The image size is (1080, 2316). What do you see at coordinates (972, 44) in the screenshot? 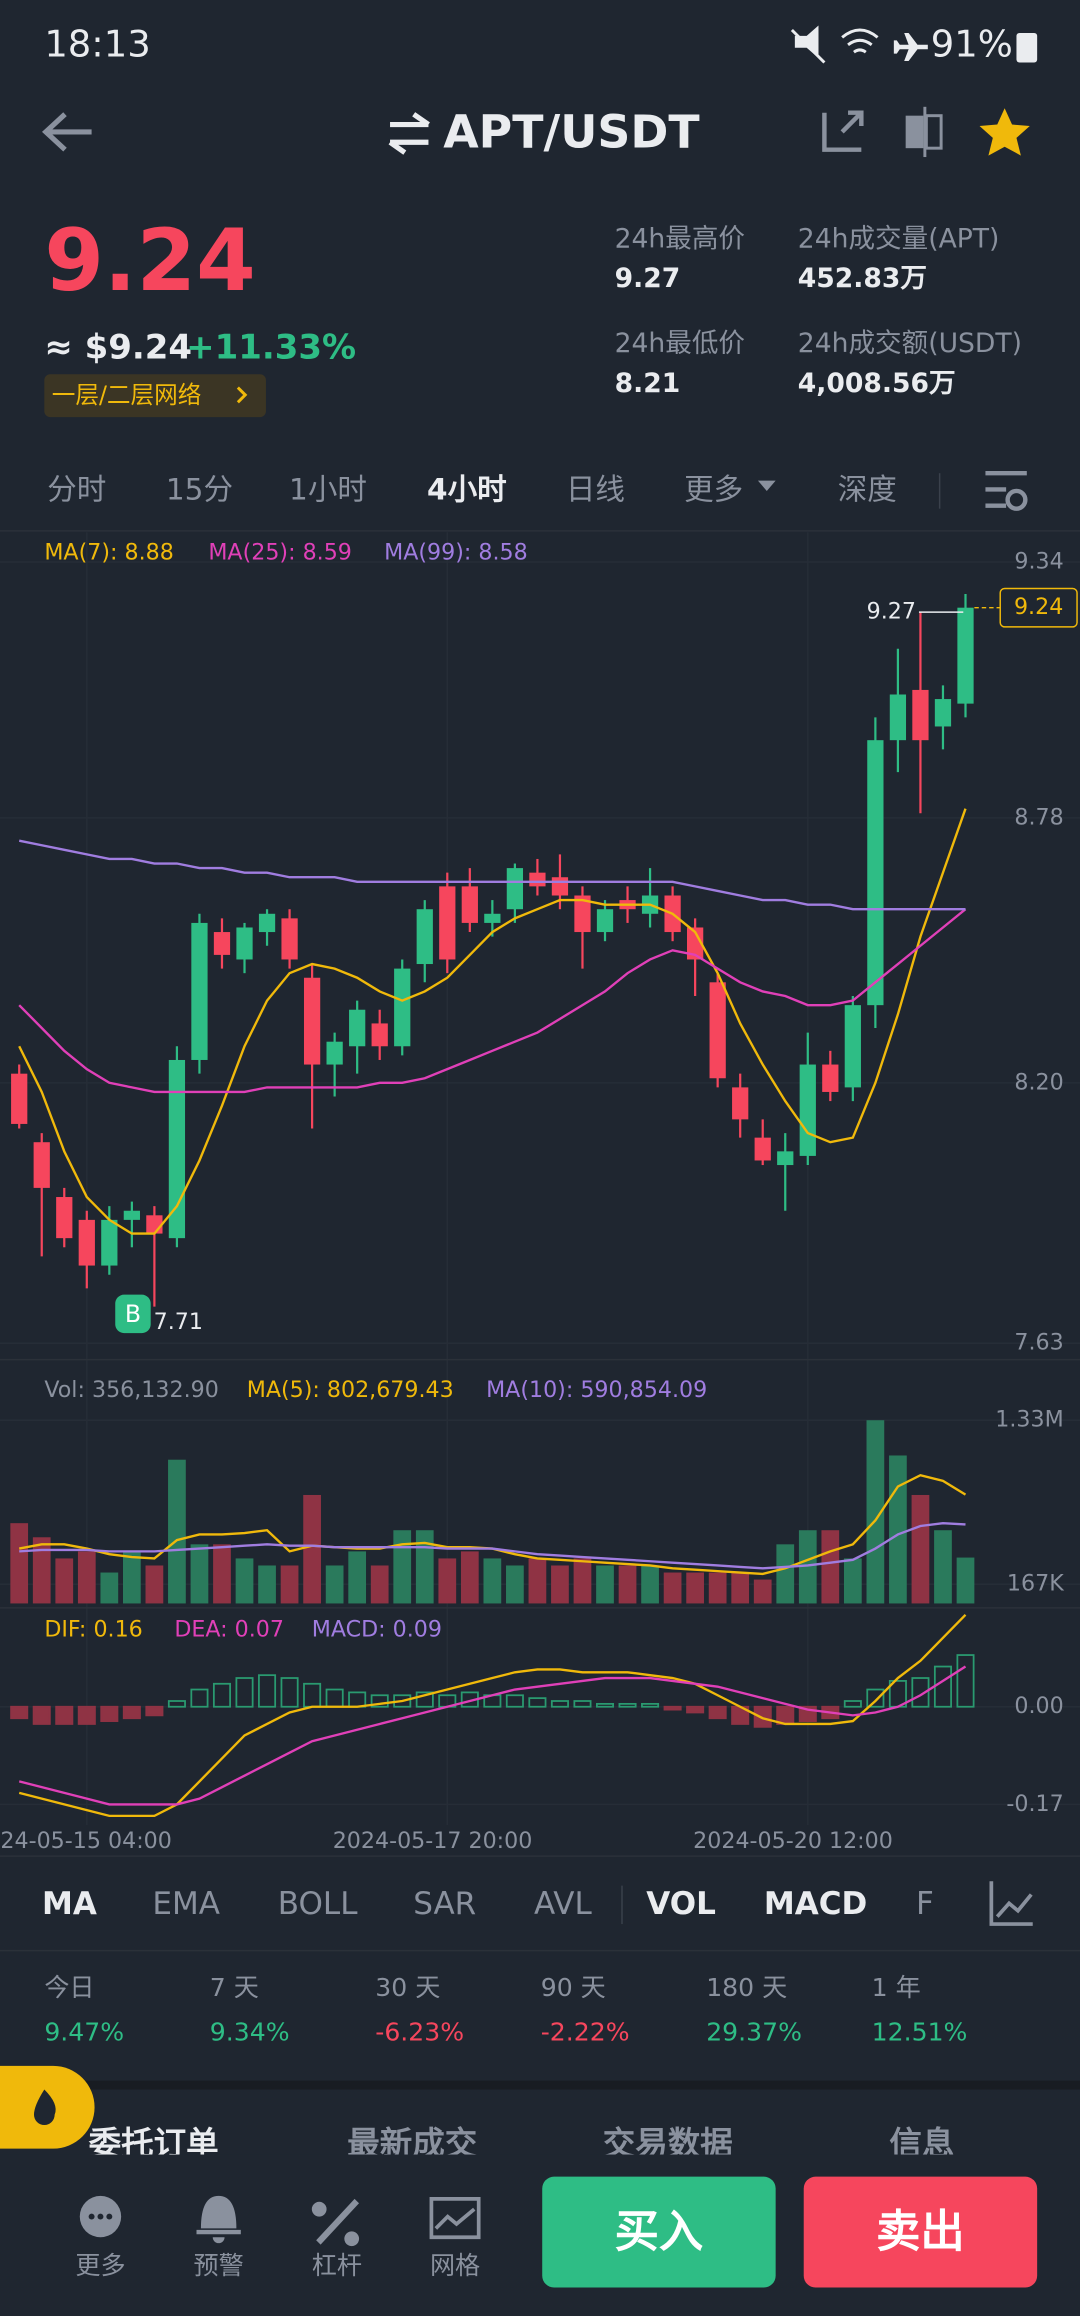
I see `battery-level: 91%` at bounding box center [972, 44].